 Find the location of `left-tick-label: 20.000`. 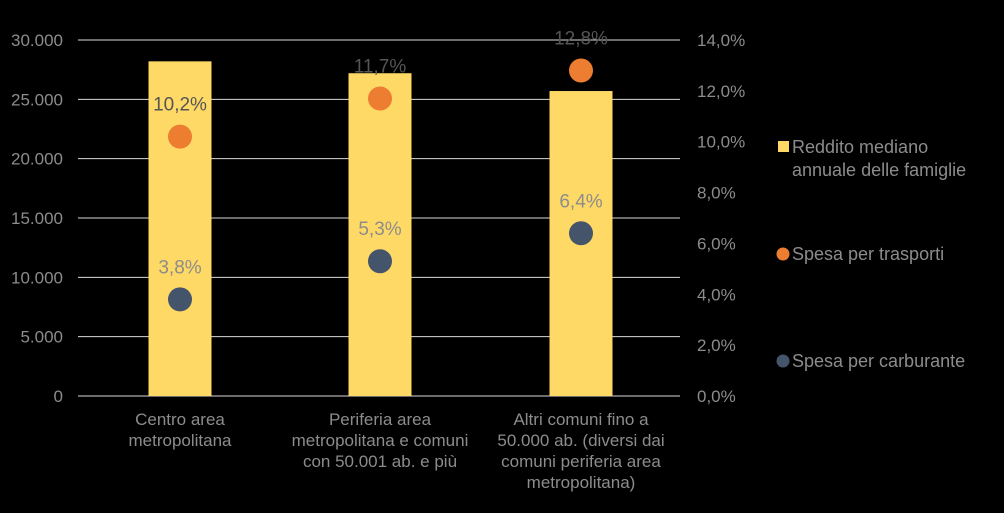

left-tick-label: 20.000 is located at coordinates (37, 159).